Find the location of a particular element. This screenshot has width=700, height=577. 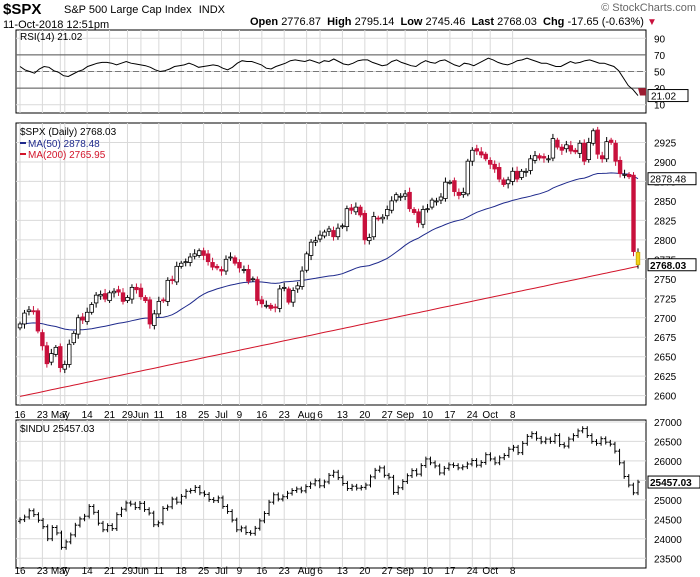

rsi-oversold-fill is located at coordinates (642, 92).